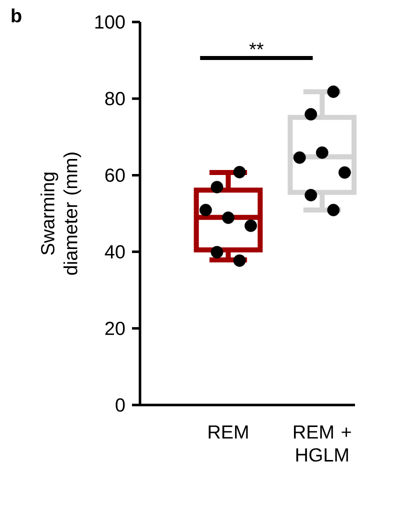 The image size is (402, 524). What do you see at coordinates (115, 99) in the screenshot?
I see `y-tick-label: 80` at bounding box center [115, 99].